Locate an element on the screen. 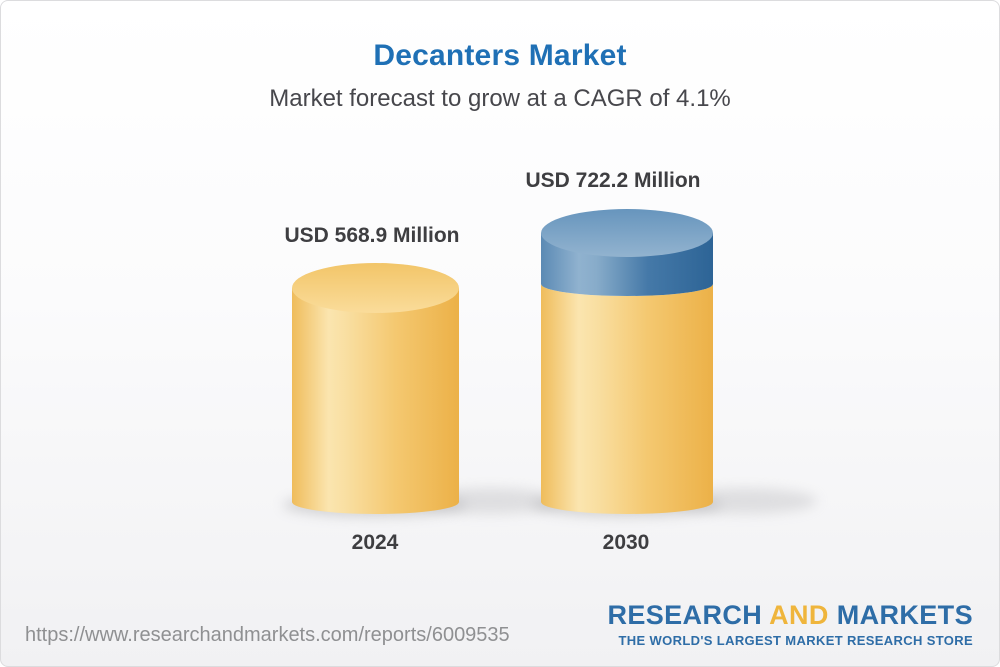 This screenshot has width=1000, height=667. logo-word-research: RESEARCH is located at coordinates (685, 615).